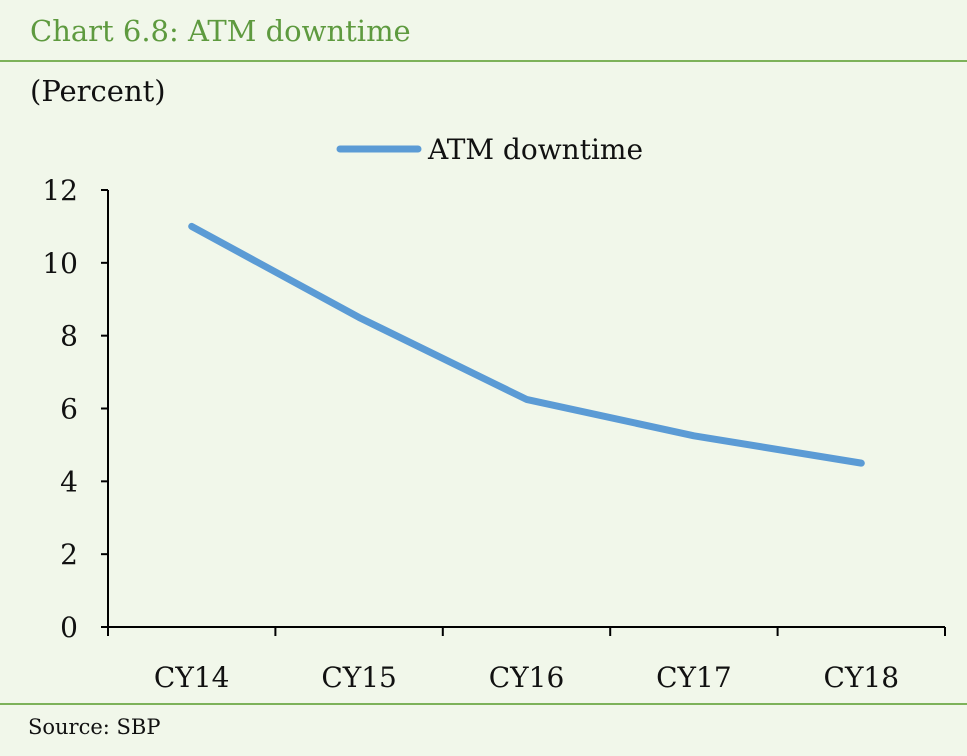 The height and width of the screenshot is (756, 967). Describe the element at coordinates (220, 31) in the screenshot. I see `chart-title: Chart 6.8: ATM downtime` at that location.